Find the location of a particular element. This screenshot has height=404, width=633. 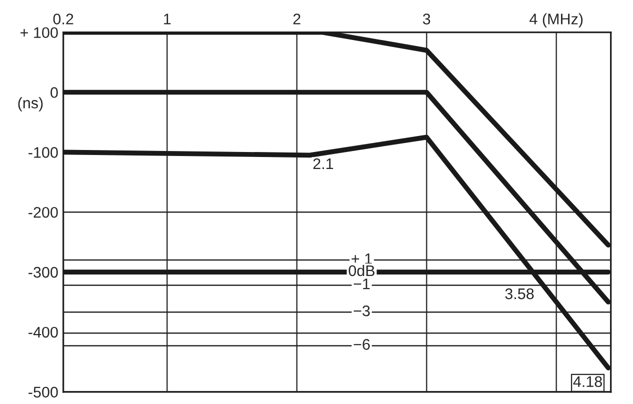

y-tick-label: 0 is located at coordinates (54, 92).